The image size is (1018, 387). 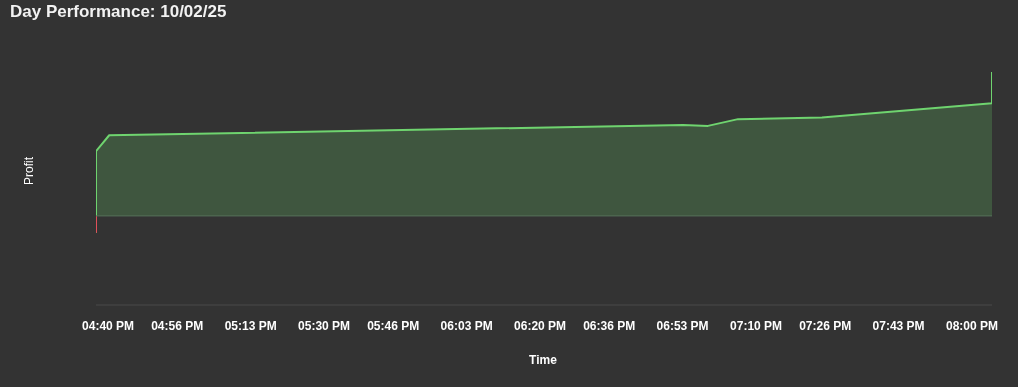 What do you see at coordinates (825, 325) in the screenshot?
I see `x-tick-label: 07:26 PM` at bounding box center [825, 325].